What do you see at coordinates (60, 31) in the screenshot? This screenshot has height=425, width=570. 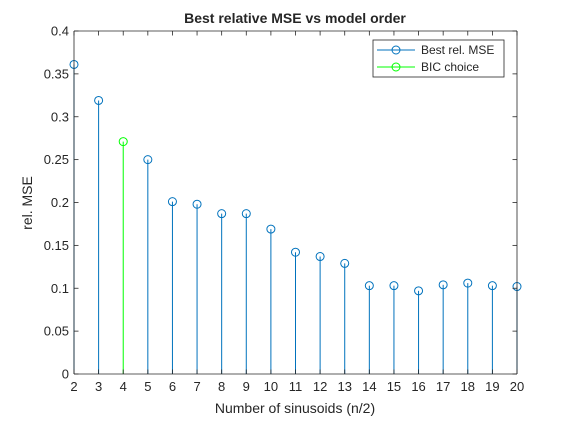 I see `y-tick-label: 0.4` at bounding box center [60, 31].